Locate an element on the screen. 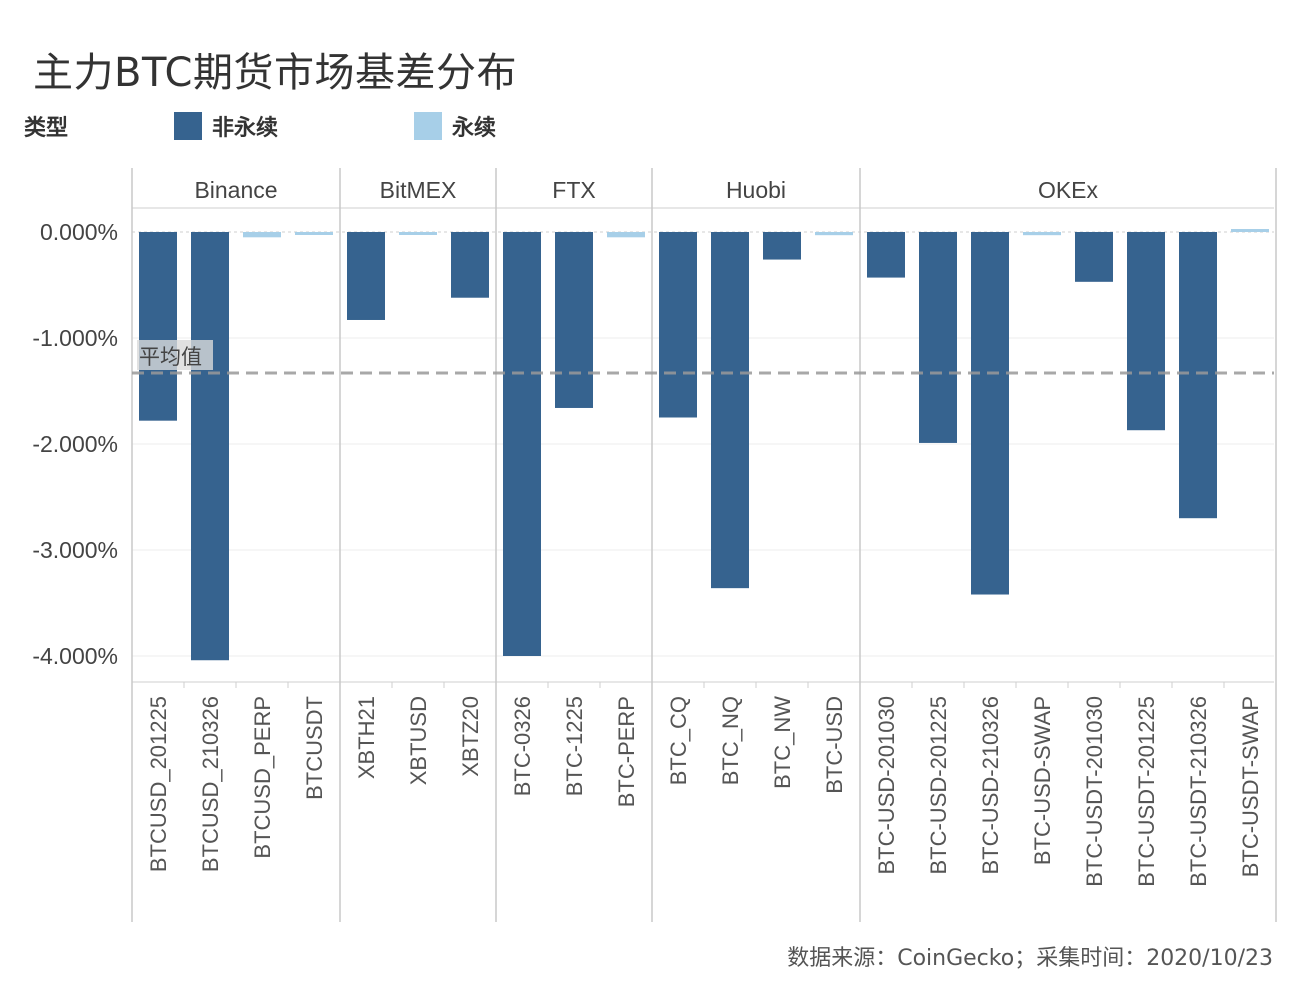 The image size is (1300, 1000). bar-btc_nq is located at coordinates (730, 410).